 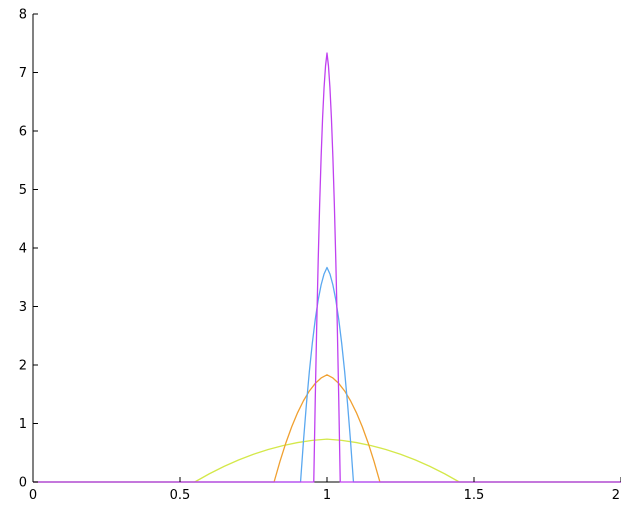 What do you see at coordinates (616, 495) in the screenshot?
I see `x-tick-label: 2` at bounding box center [616, 495].